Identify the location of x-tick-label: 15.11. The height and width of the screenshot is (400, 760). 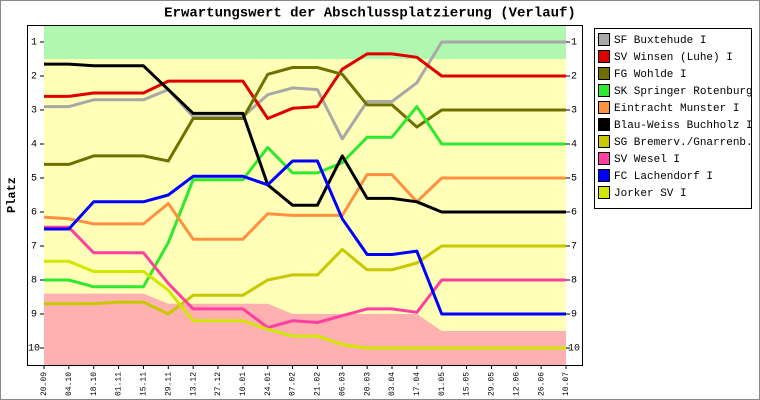
(144, 384).